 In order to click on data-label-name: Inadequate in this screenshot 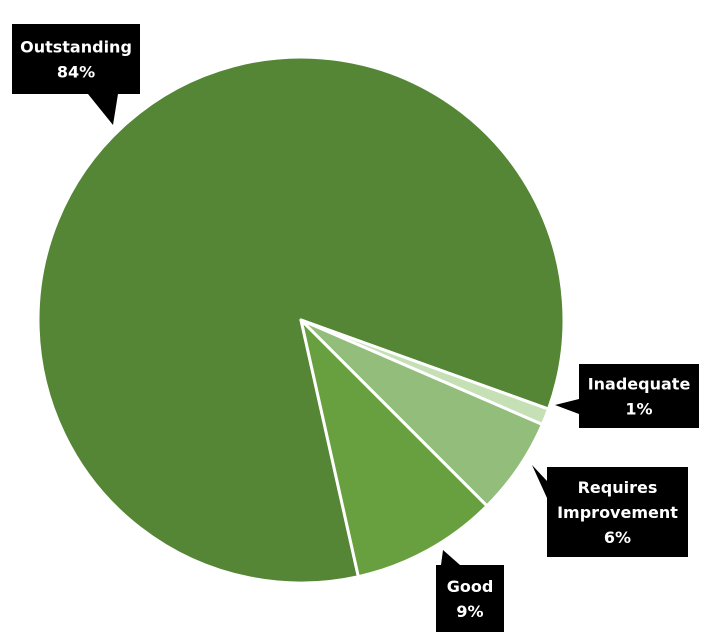, I will do `click(639, 384)`.